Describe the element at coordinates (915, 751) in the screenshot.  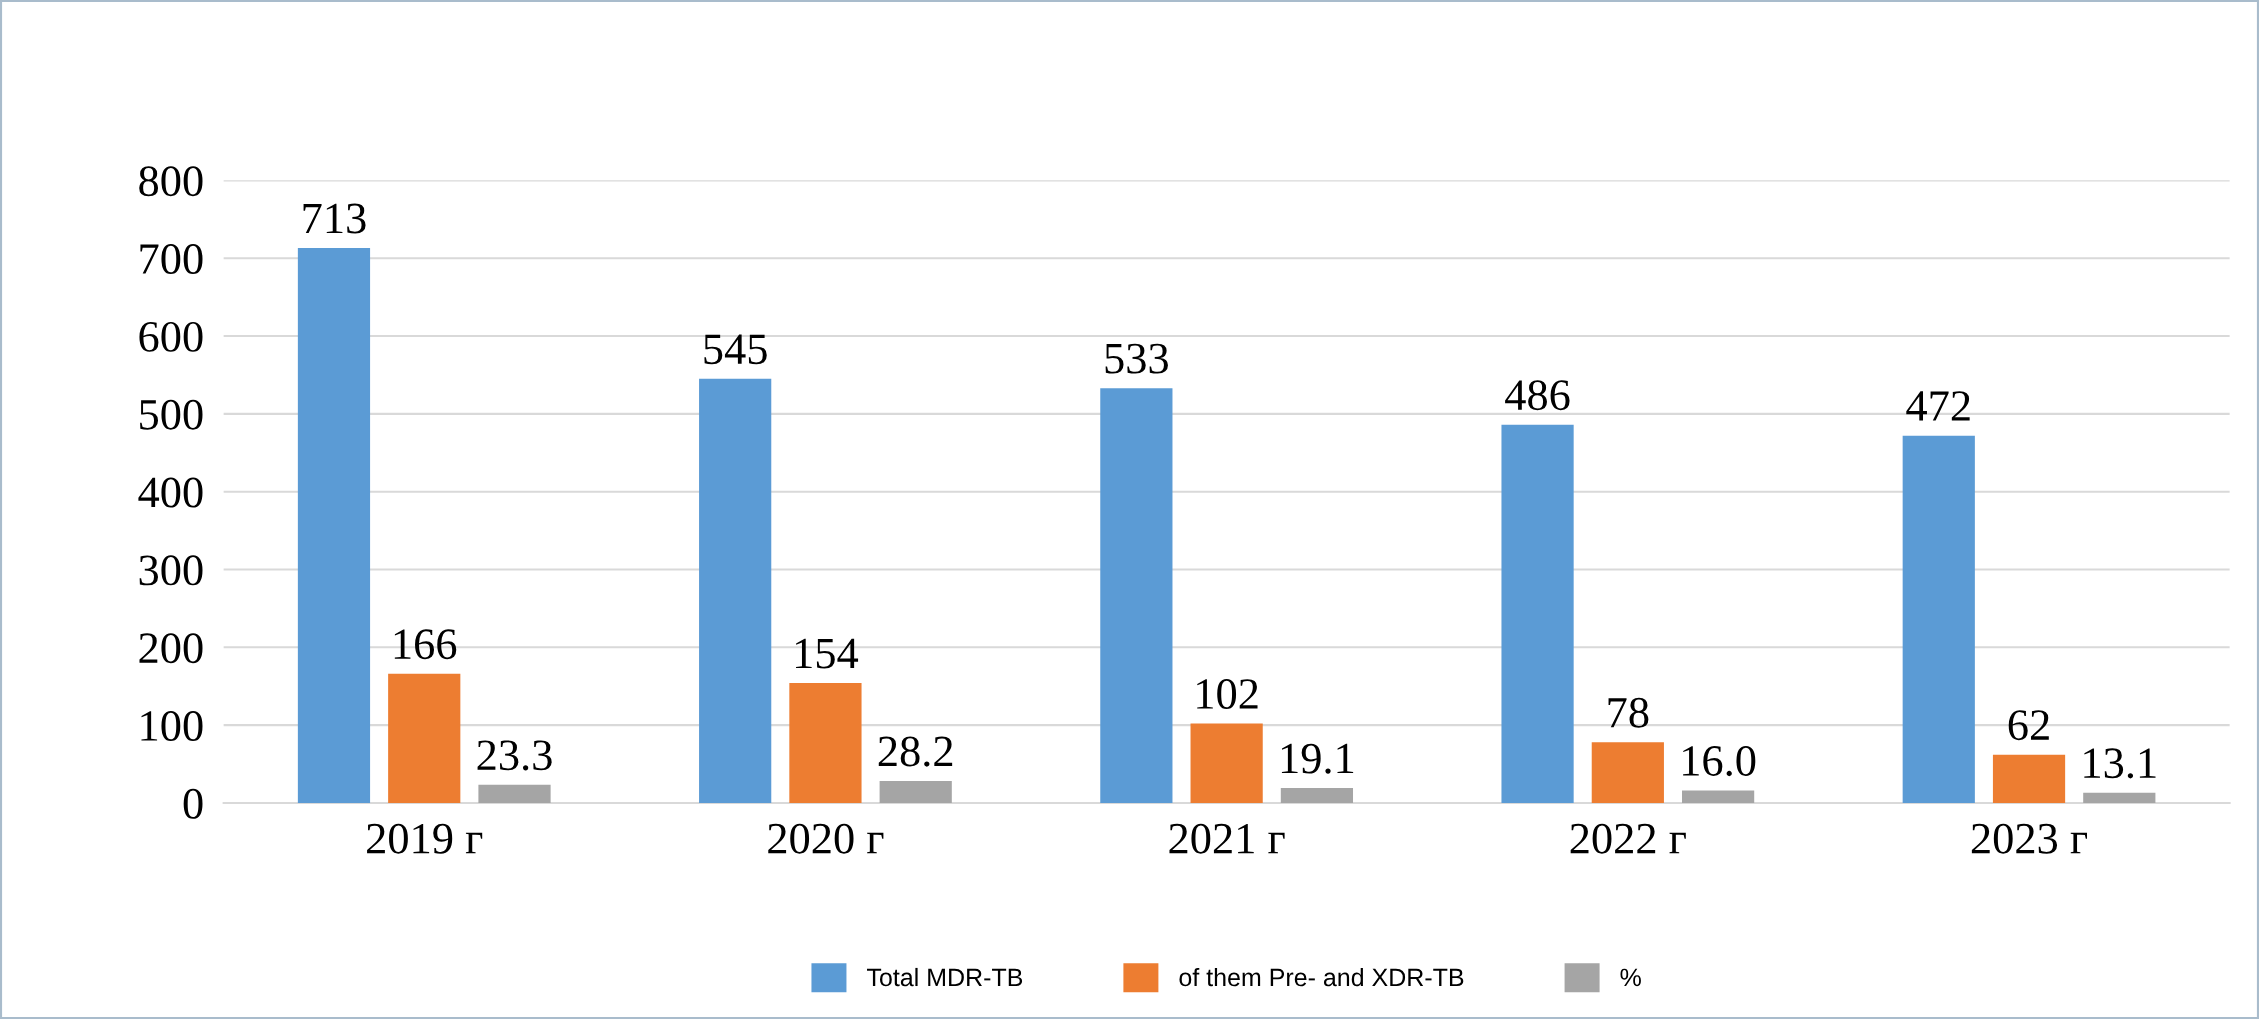
I see `data-label: 28.2` at that location.